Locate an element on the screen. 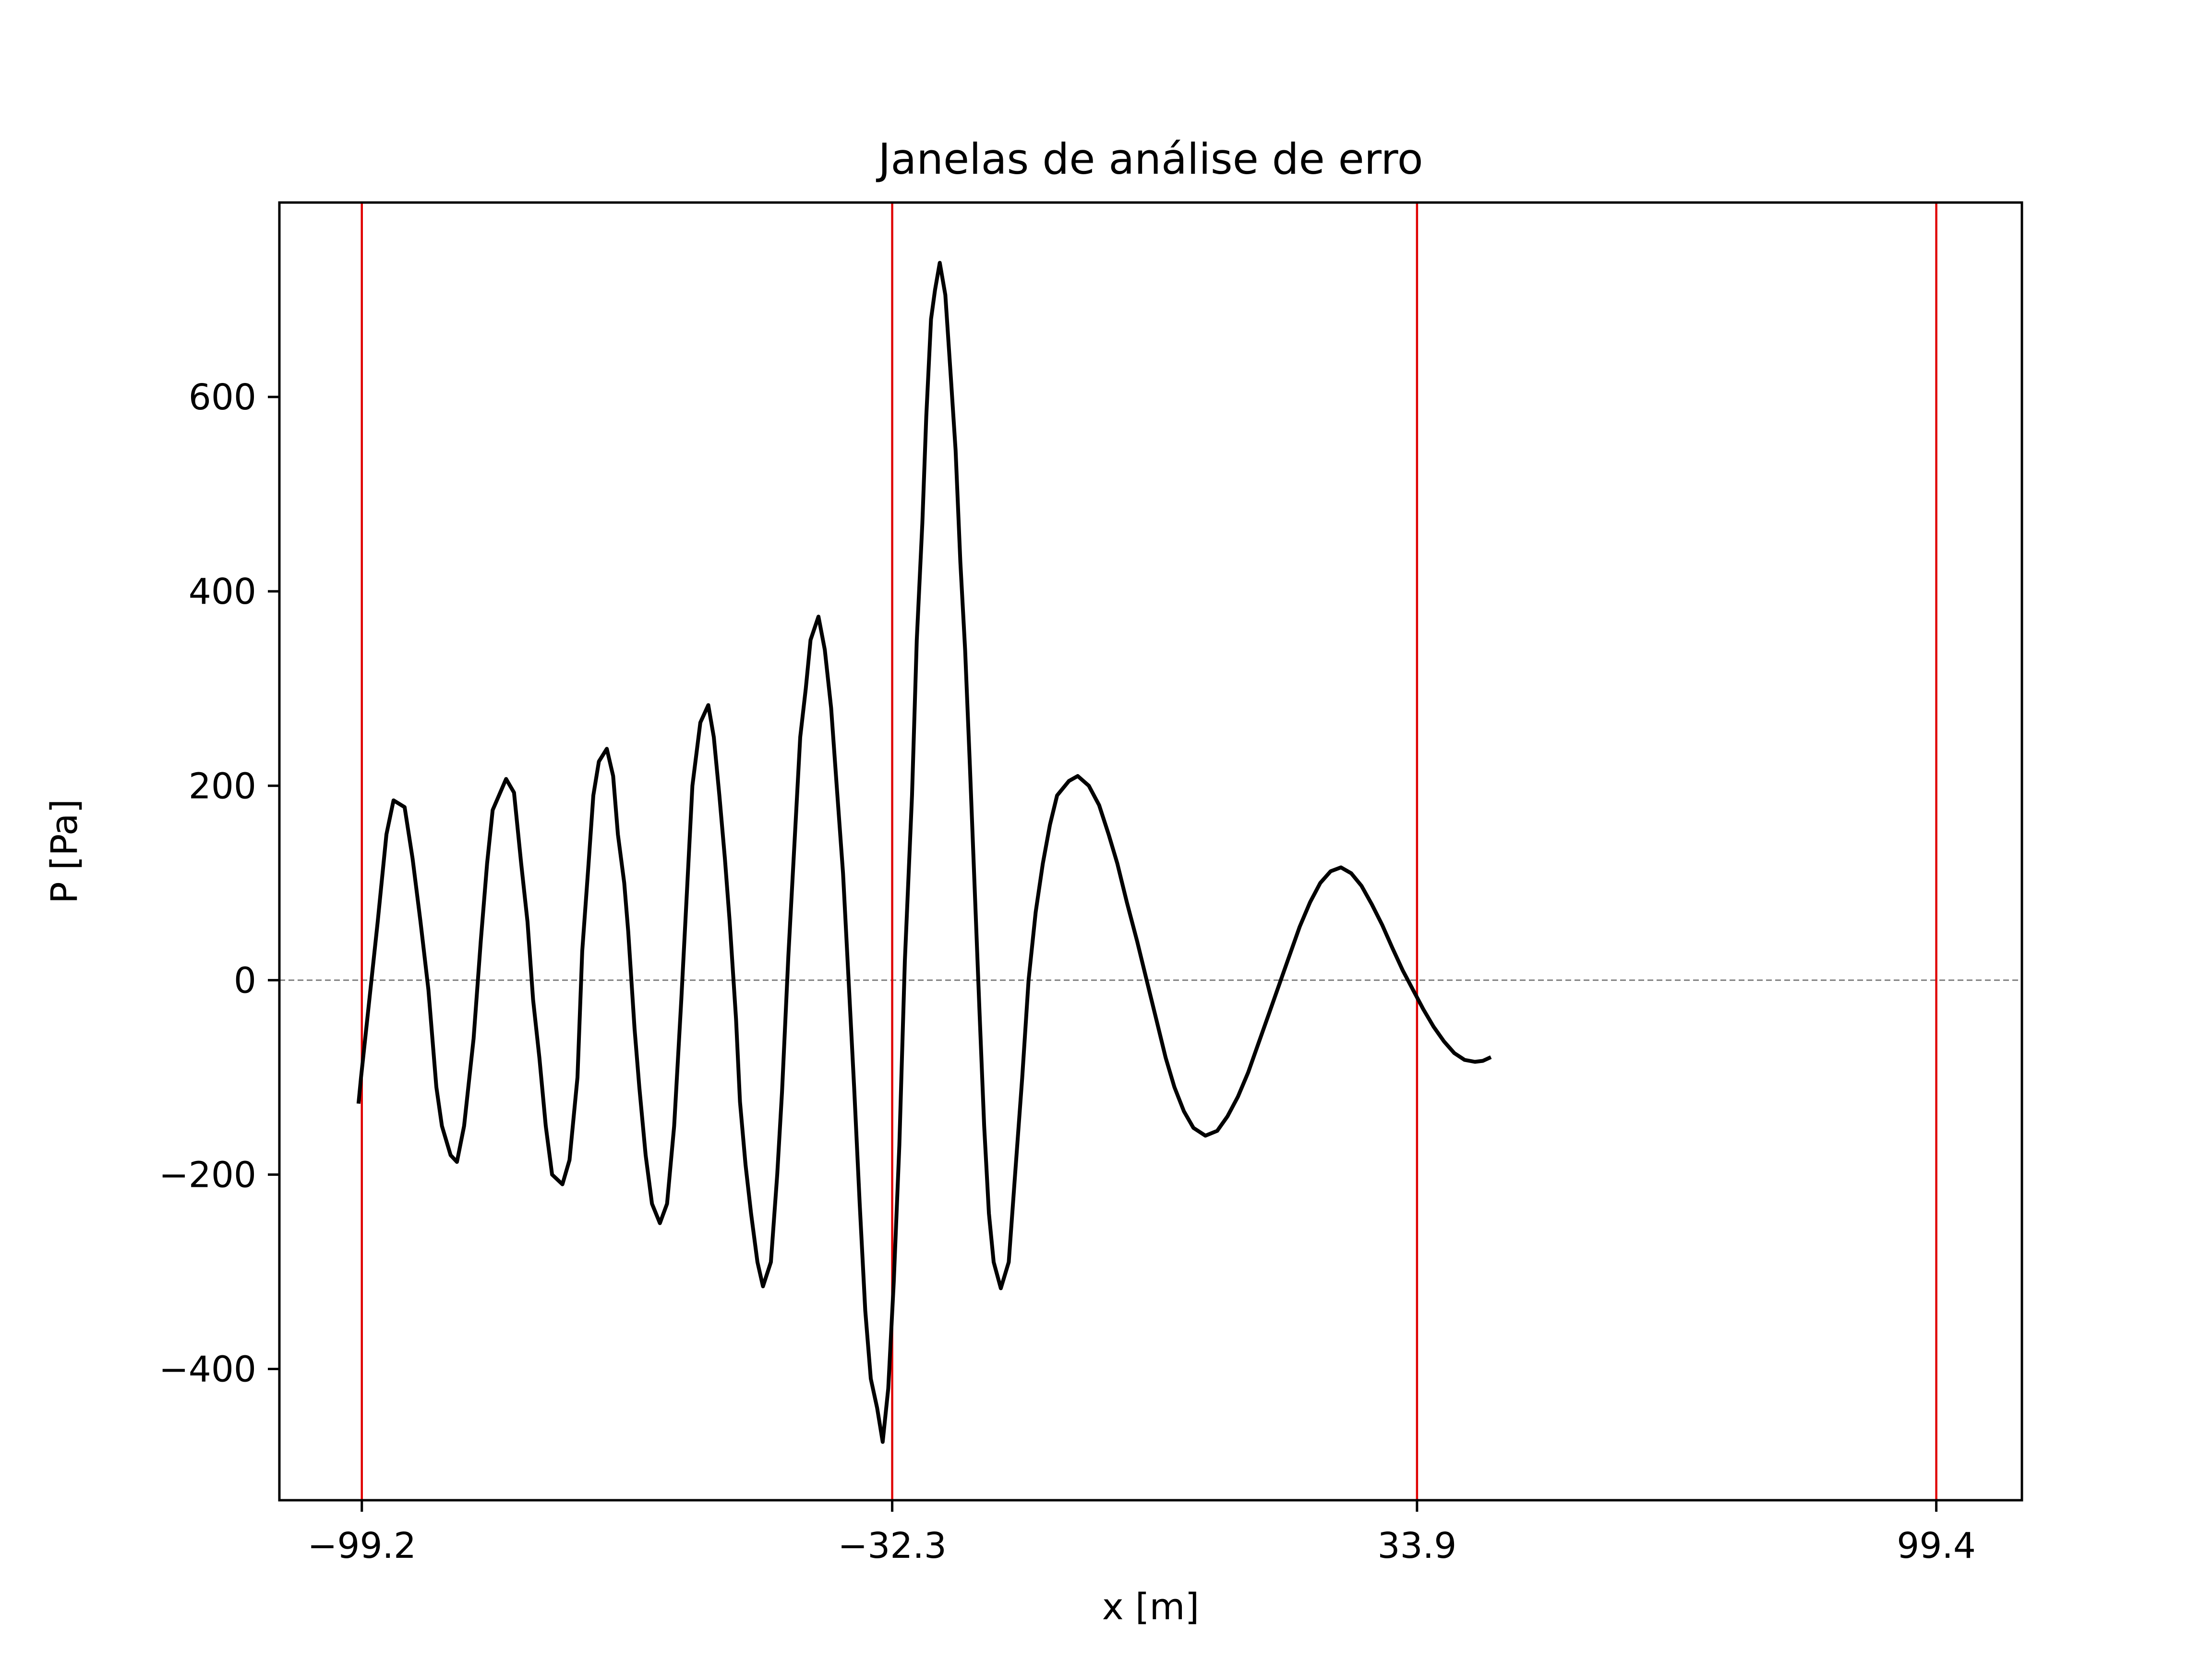 The image size is (2212, 1661). y-tick-label: 600 is located at coordinates (223, 397).